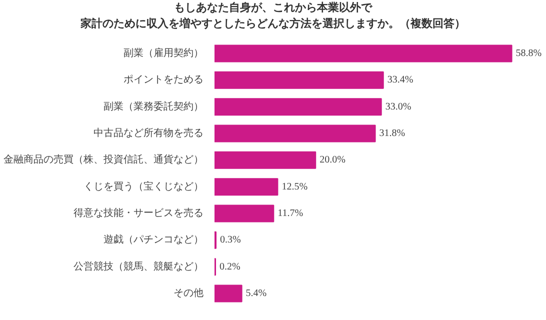  I want to click on data-label: 0.3%, so click(230, 240).